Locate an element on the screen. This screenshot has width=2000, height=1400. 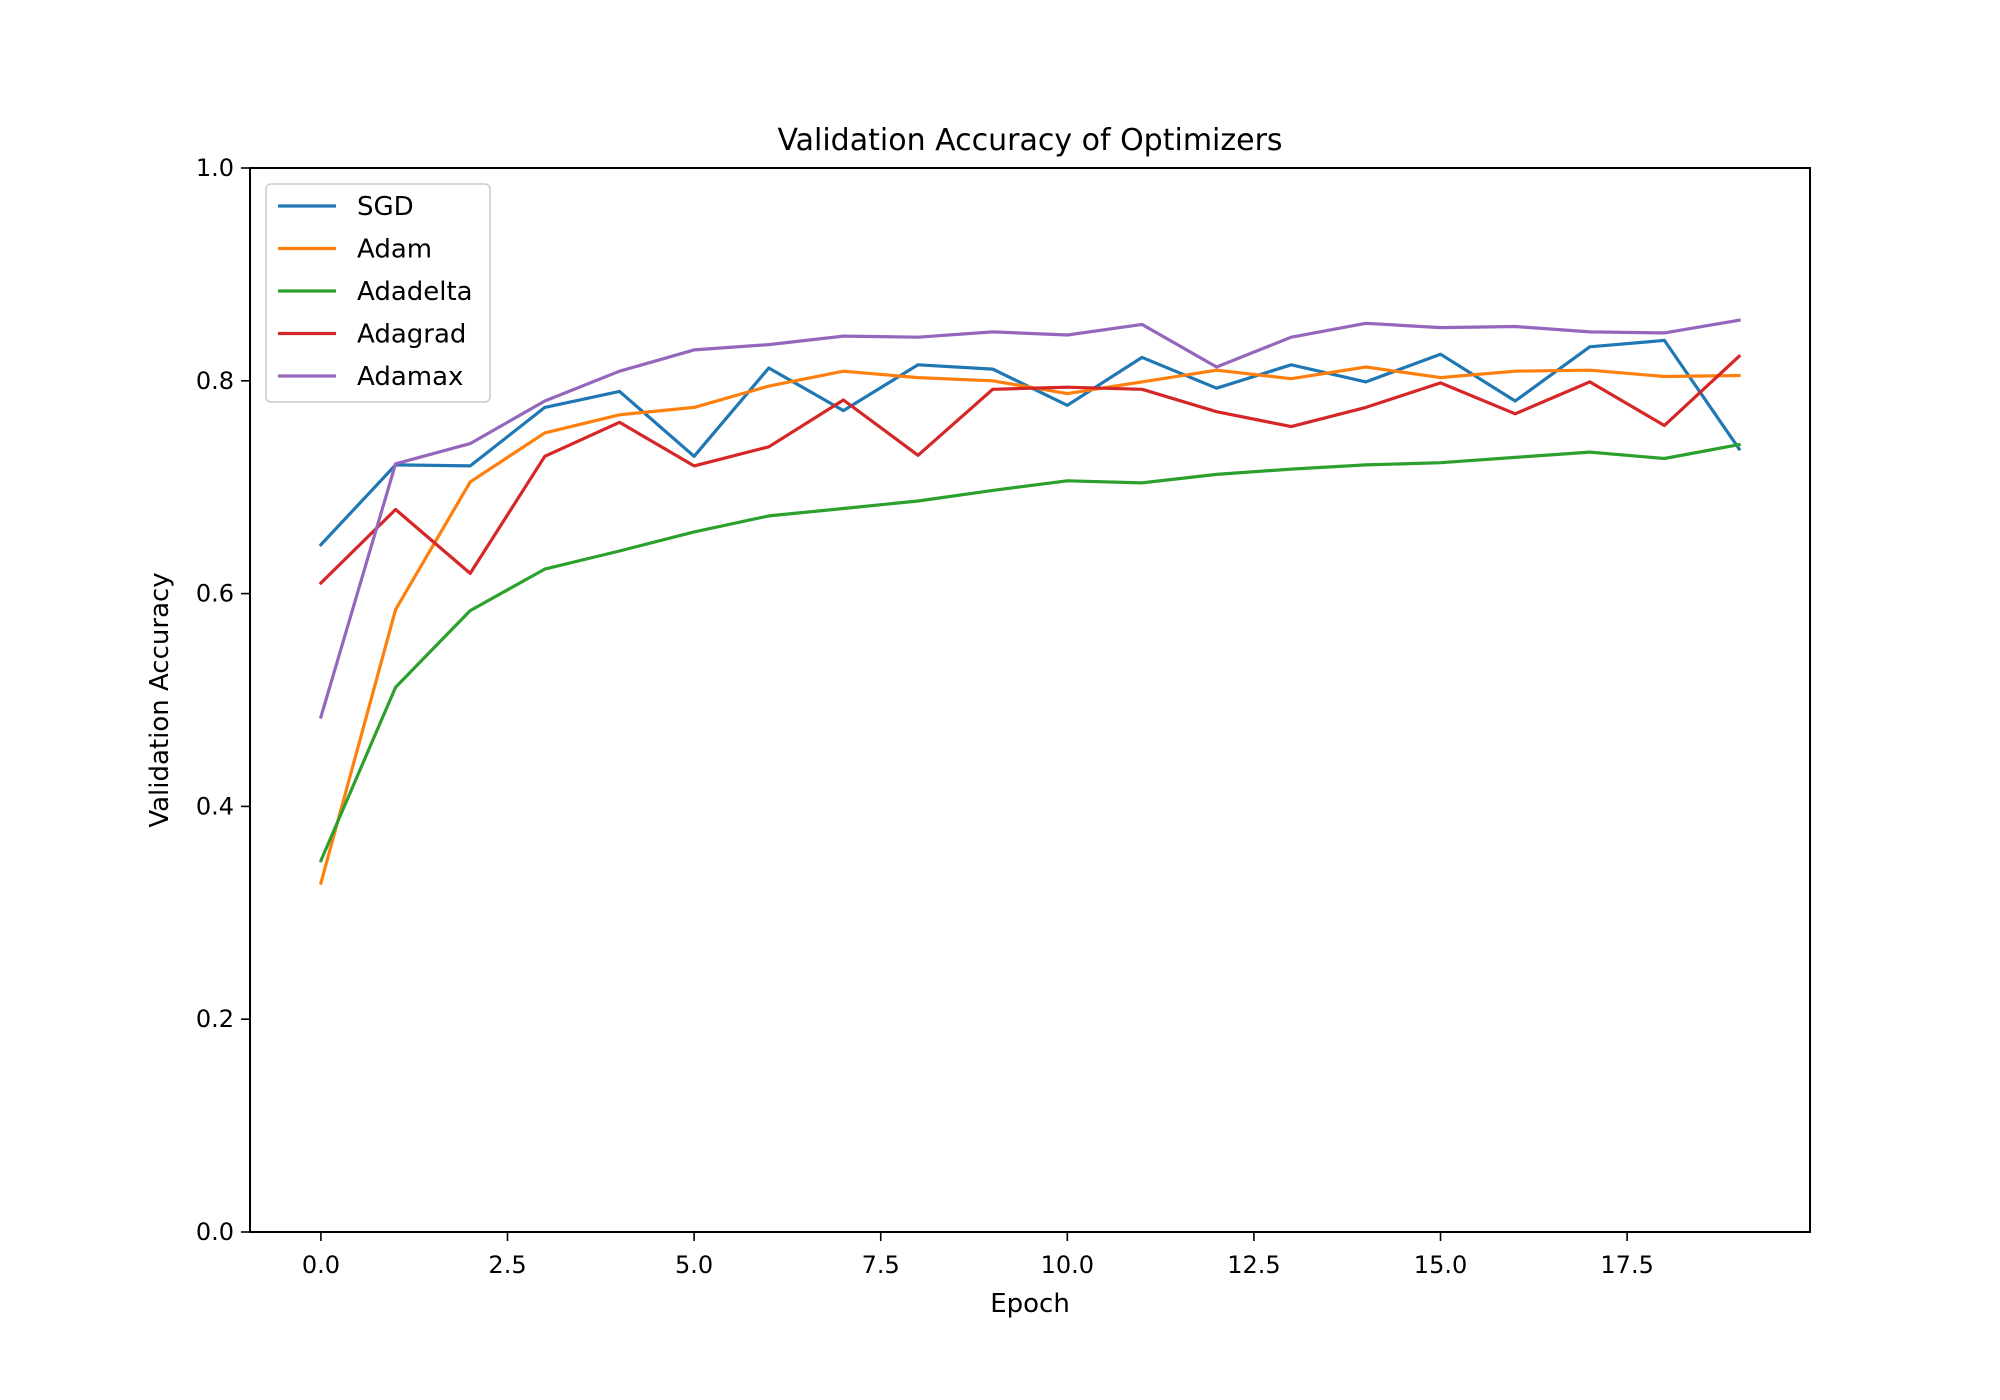
y-tick-label: 0.8 is located at coordinates (215, 381).